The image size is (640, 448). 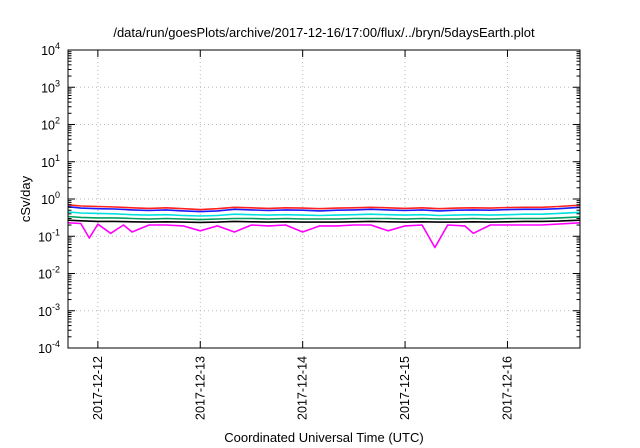 I want to click on y-tick-label: 10³, so click(x=50, y=86).